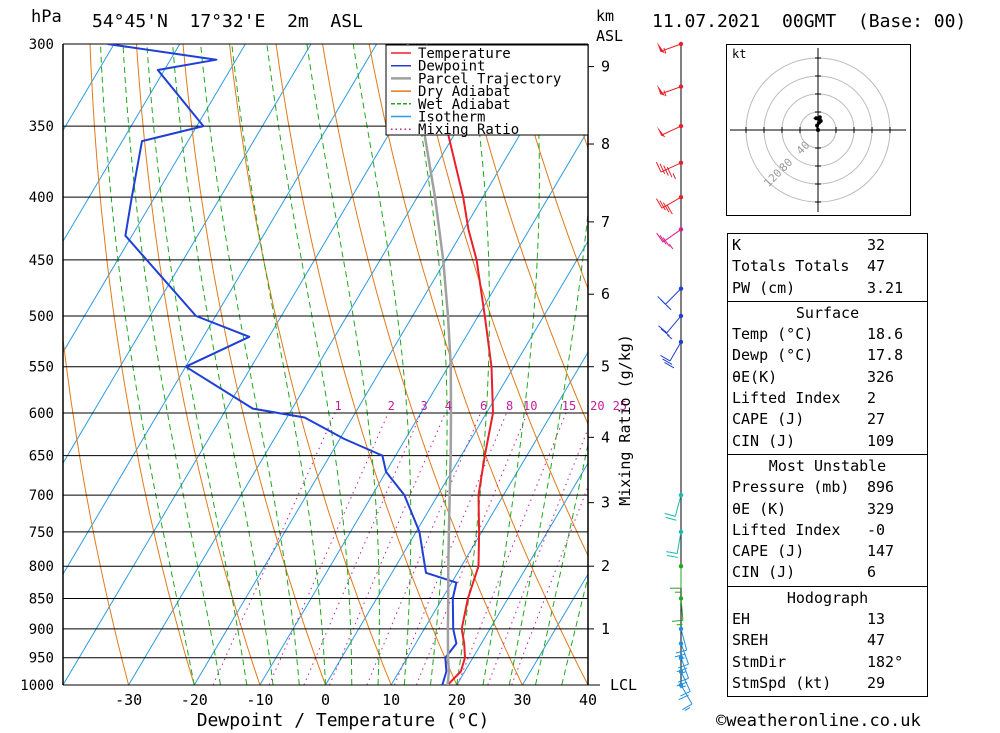  Describe the element at coordinates (605, 222) in the screenshot. I see `km-tick-label: 7` at that location.